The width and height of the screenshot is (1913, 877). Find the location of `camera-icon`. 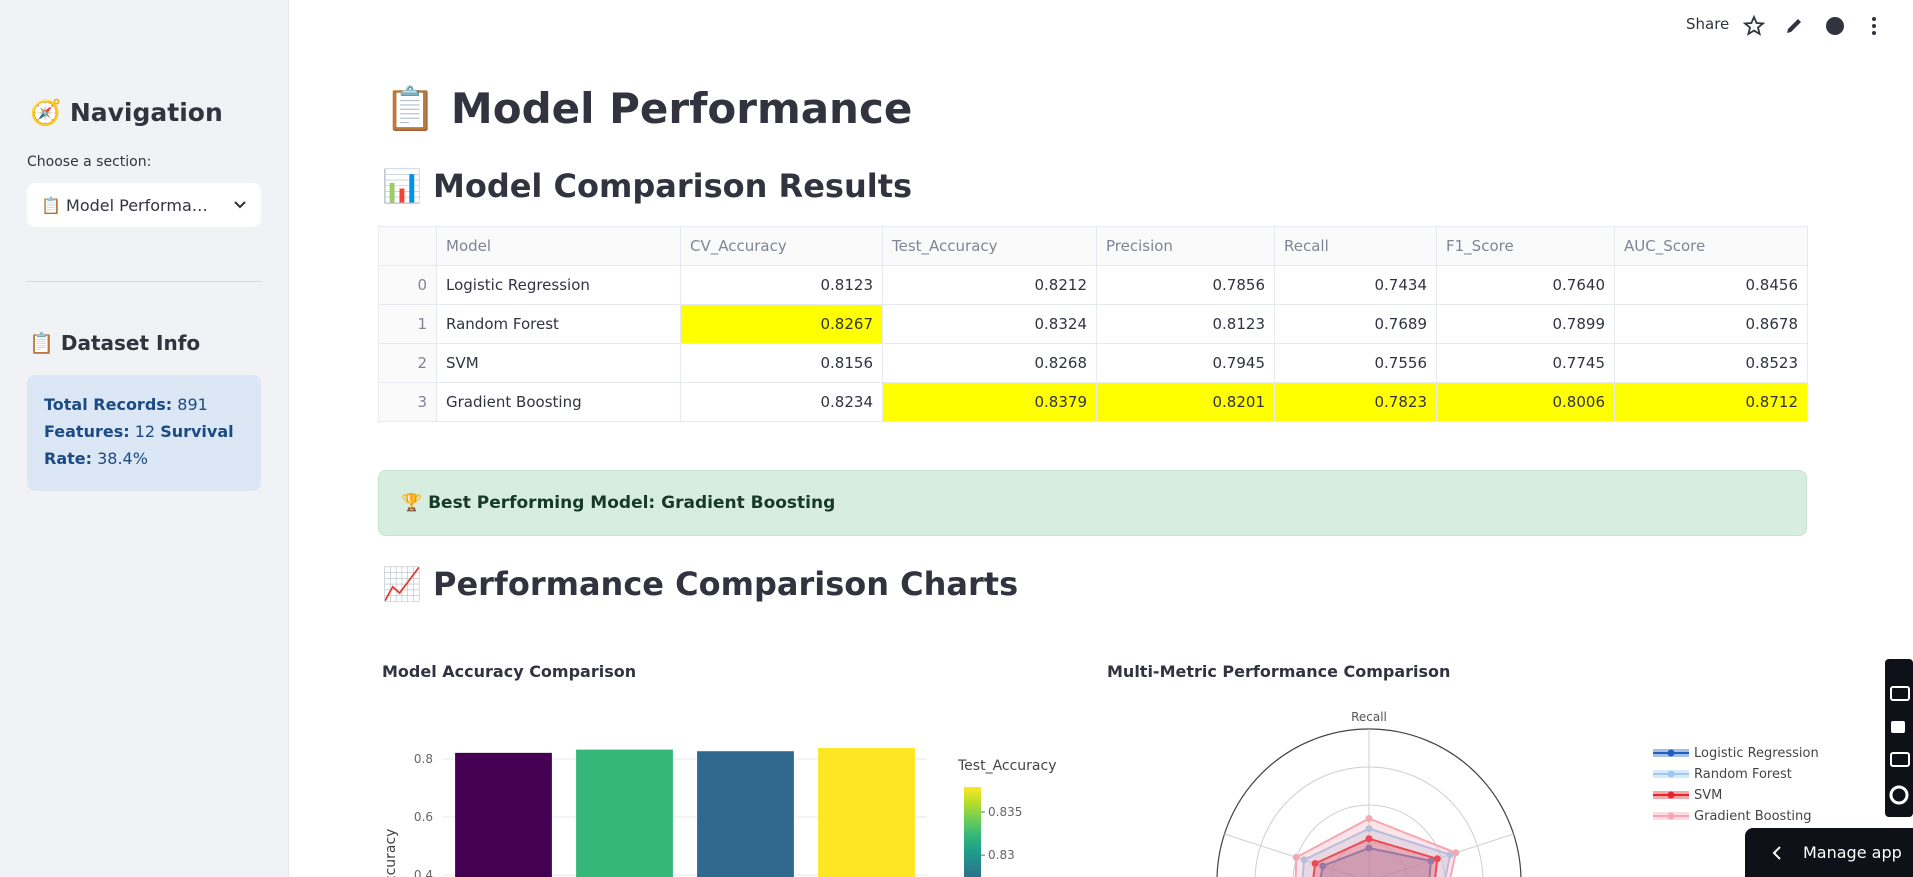

camera-icon is located at coordinates (1900, 693).